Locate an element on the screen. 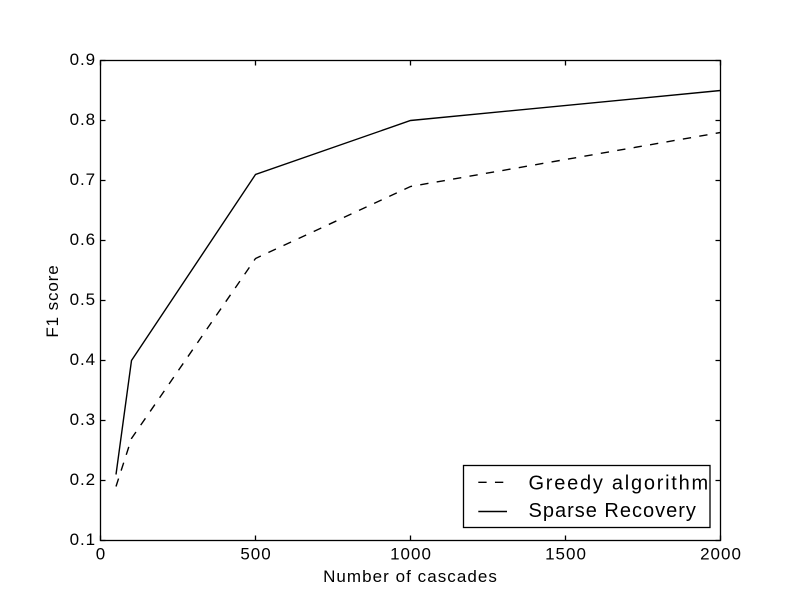 This screenshot has width=800, height=600. svg-text: 0.5 is located at coordinates (83, 299).